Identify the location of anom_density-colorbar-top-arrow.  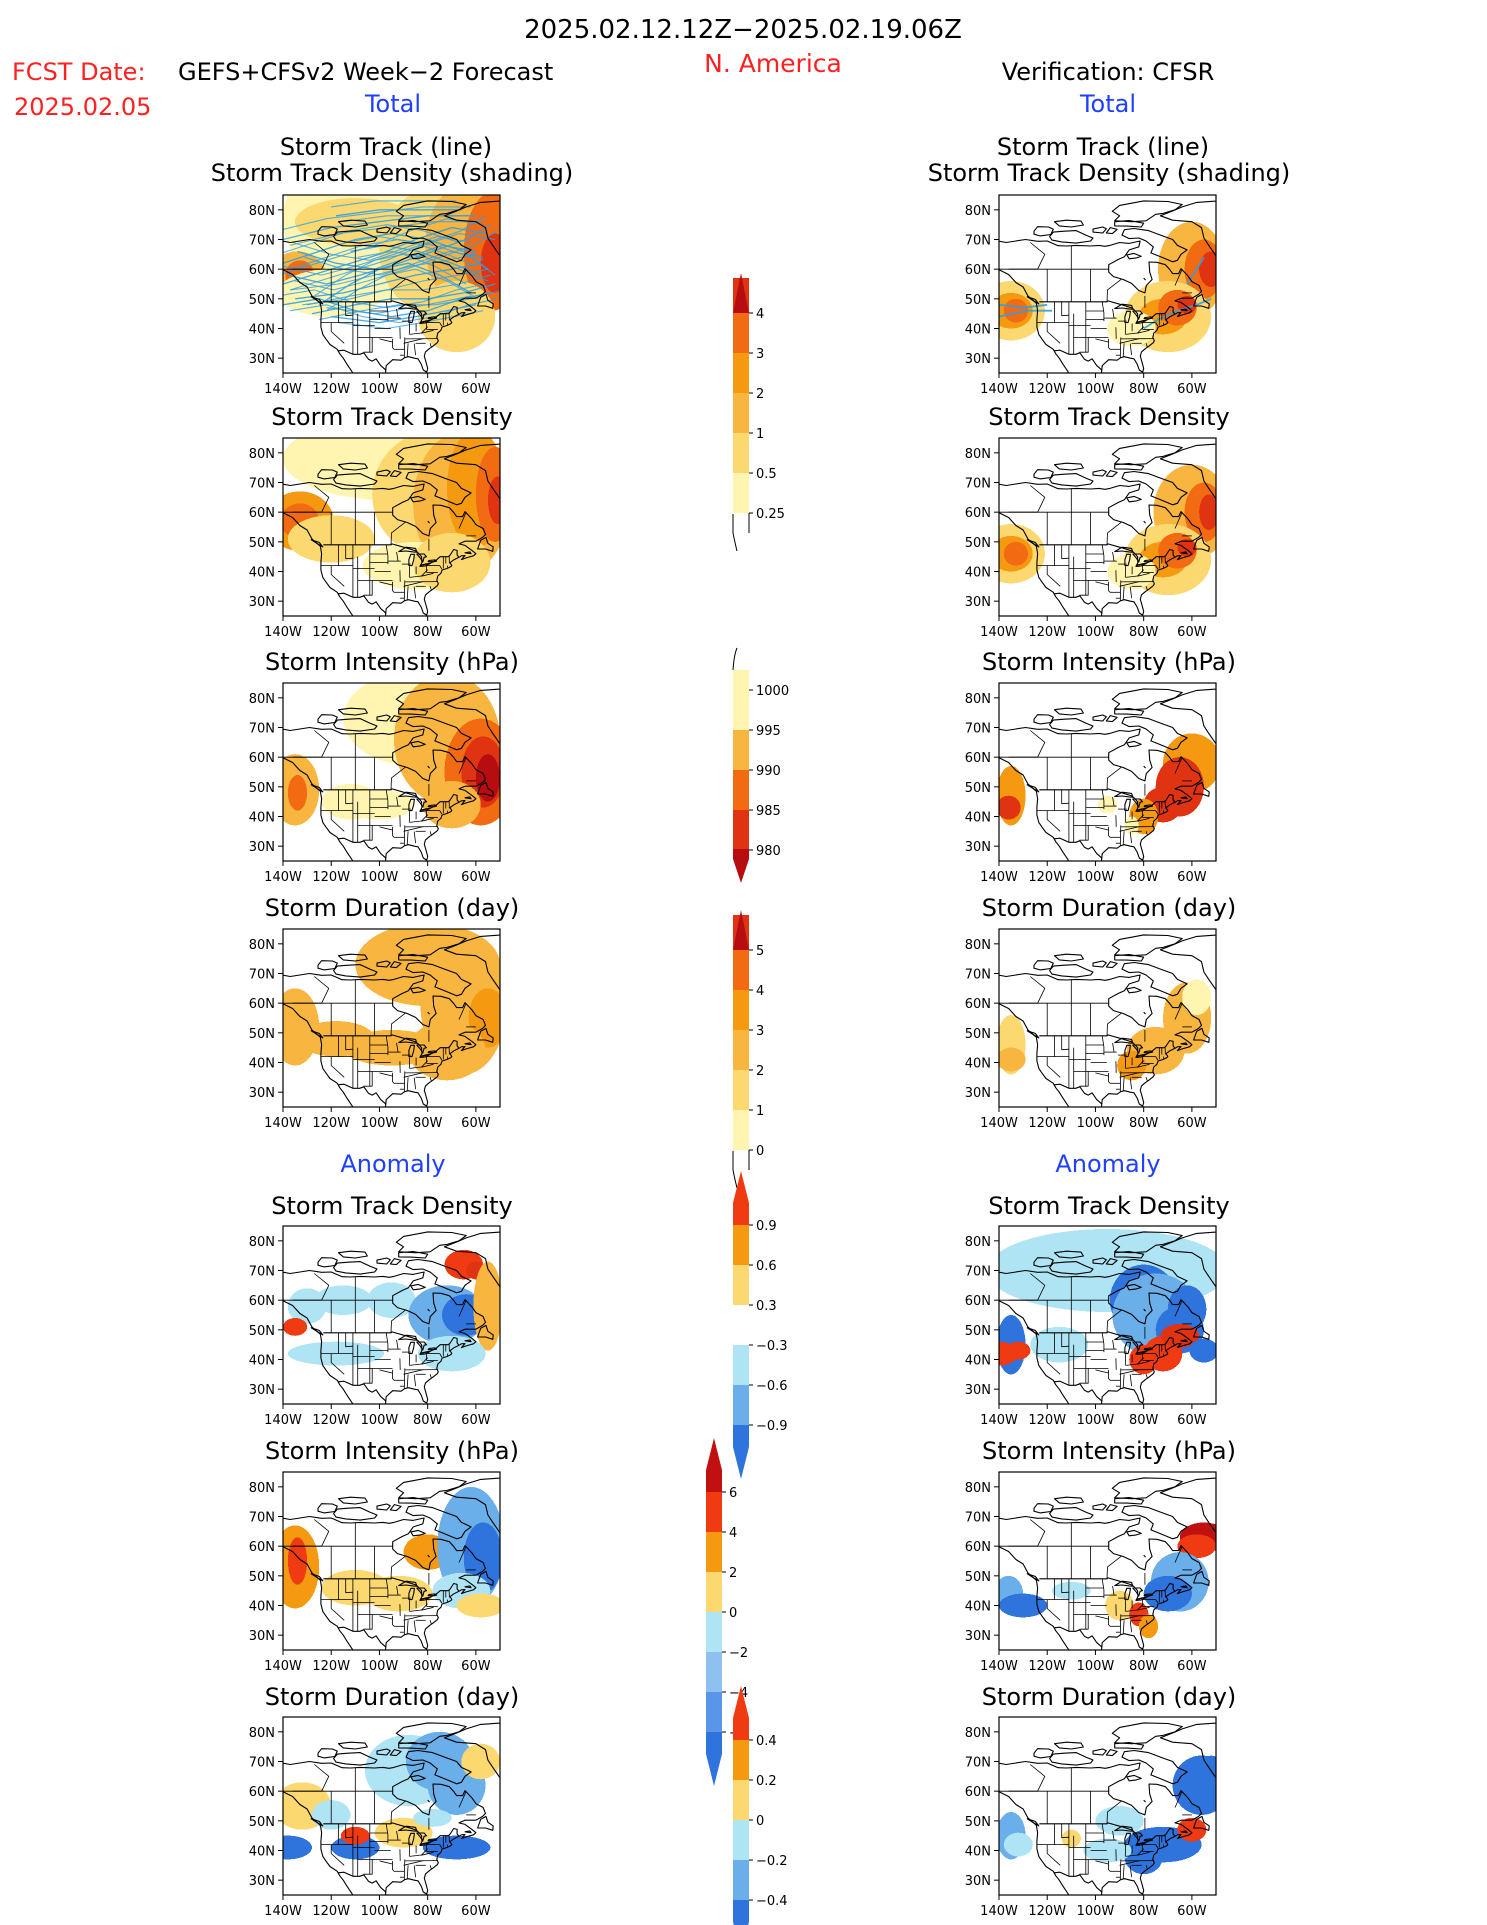
(741, 1187).